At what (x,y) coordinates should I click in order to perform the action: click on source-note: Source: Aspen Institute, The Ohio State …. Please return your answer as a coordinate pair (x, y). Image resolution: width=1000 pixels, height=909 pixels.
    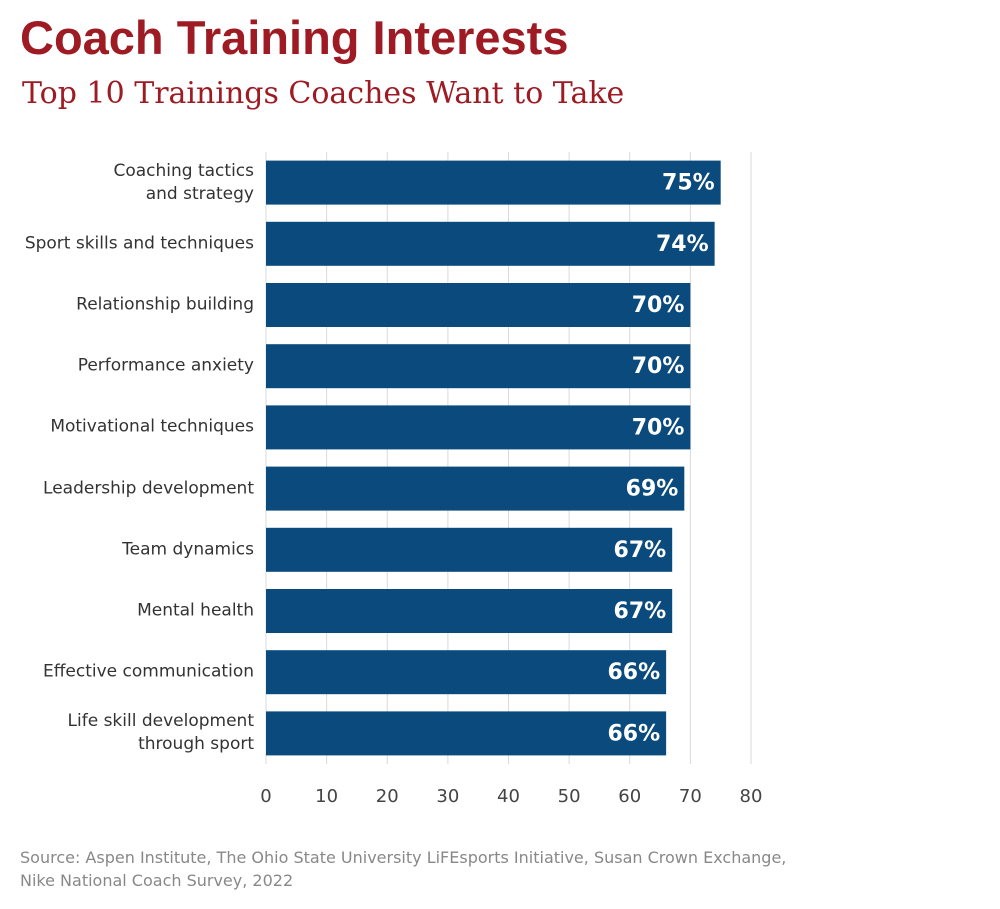
    Looking at the image, I should click on (403, 869).